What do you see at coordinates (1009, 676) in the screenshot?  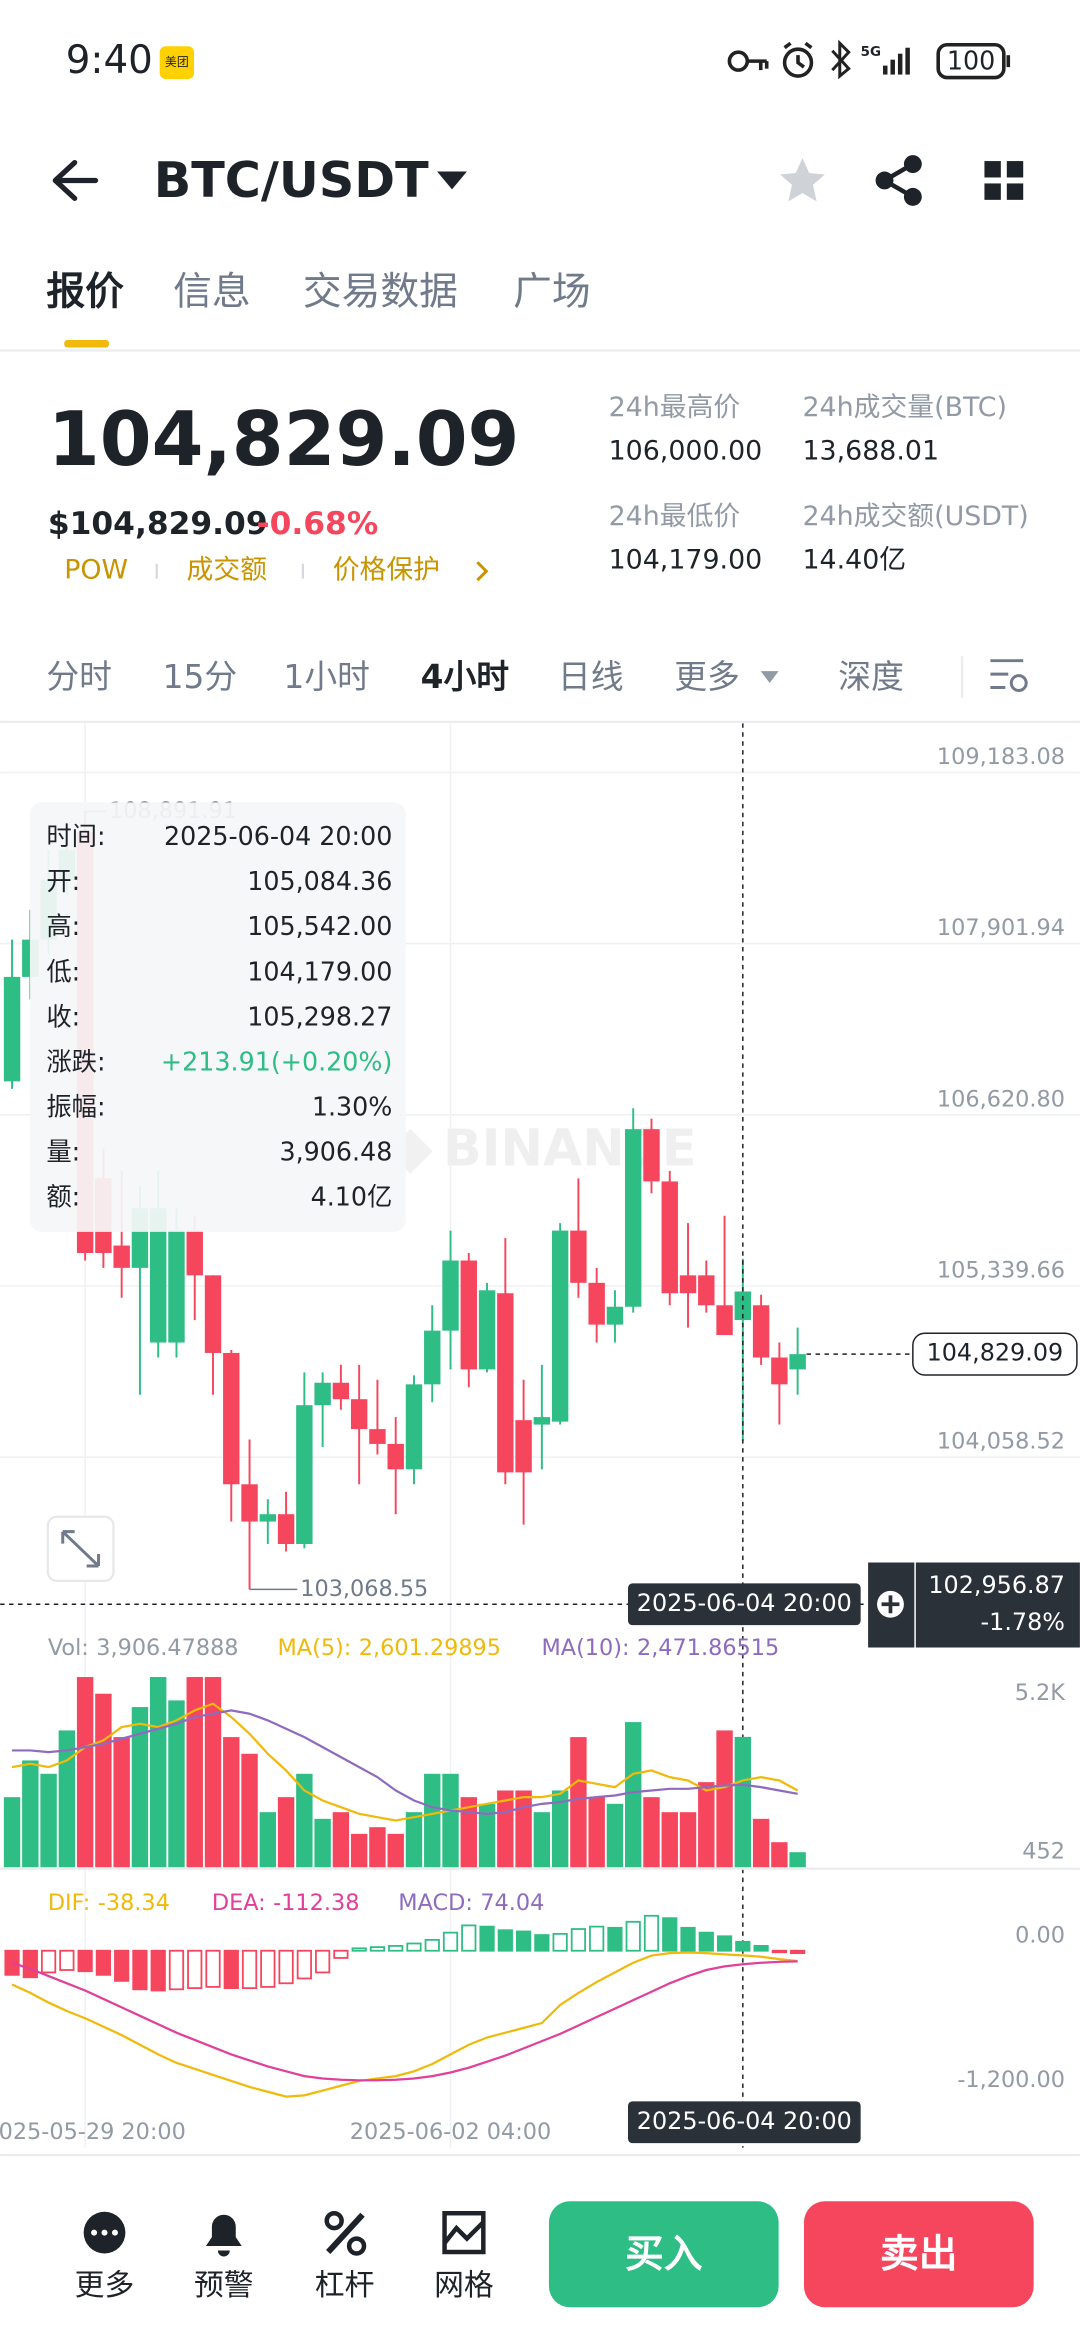 I see `chart-settings` at bounding box center [1009, 676].